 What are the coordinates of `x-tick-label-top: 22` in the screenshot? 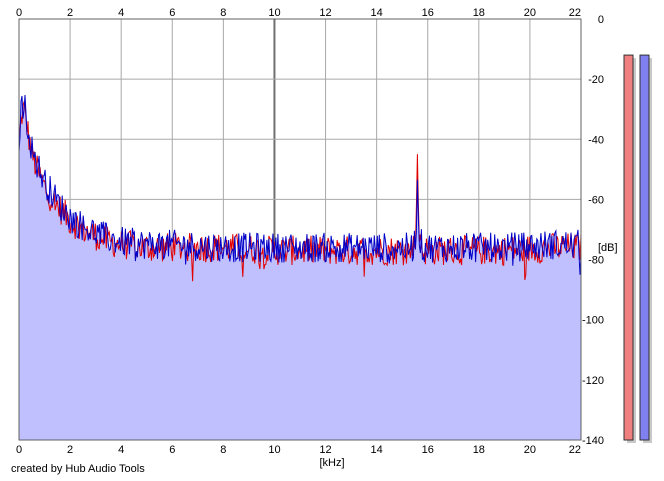 It's located at (575, 13).